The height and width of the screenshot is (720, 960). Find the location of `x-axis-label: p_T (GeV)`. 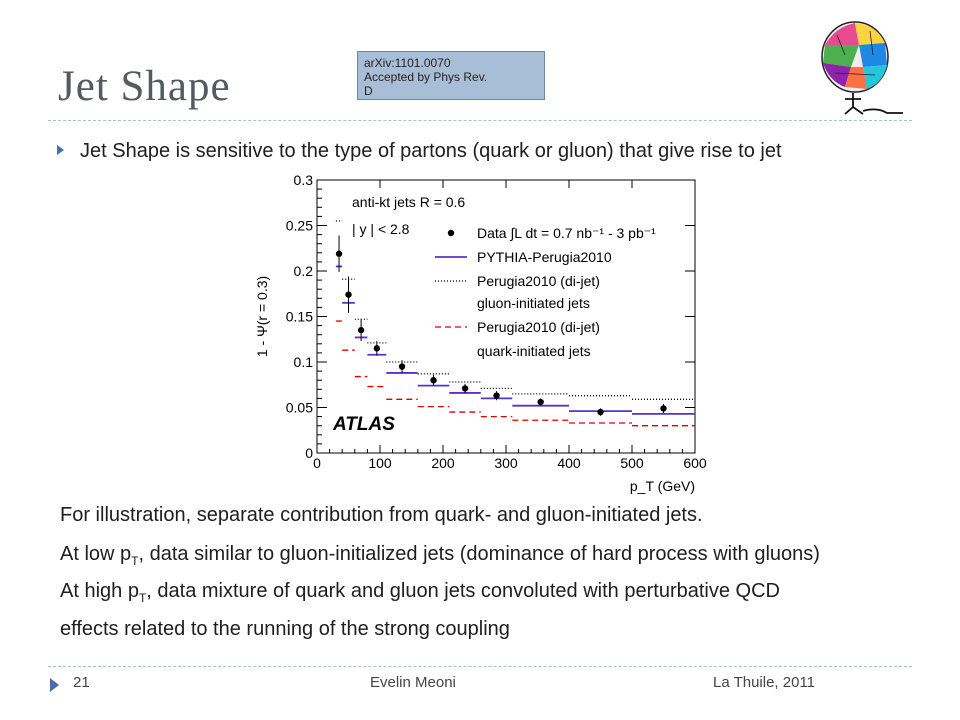

x-axis-label: p_T (GeV) is located at coordinates (662, 486).